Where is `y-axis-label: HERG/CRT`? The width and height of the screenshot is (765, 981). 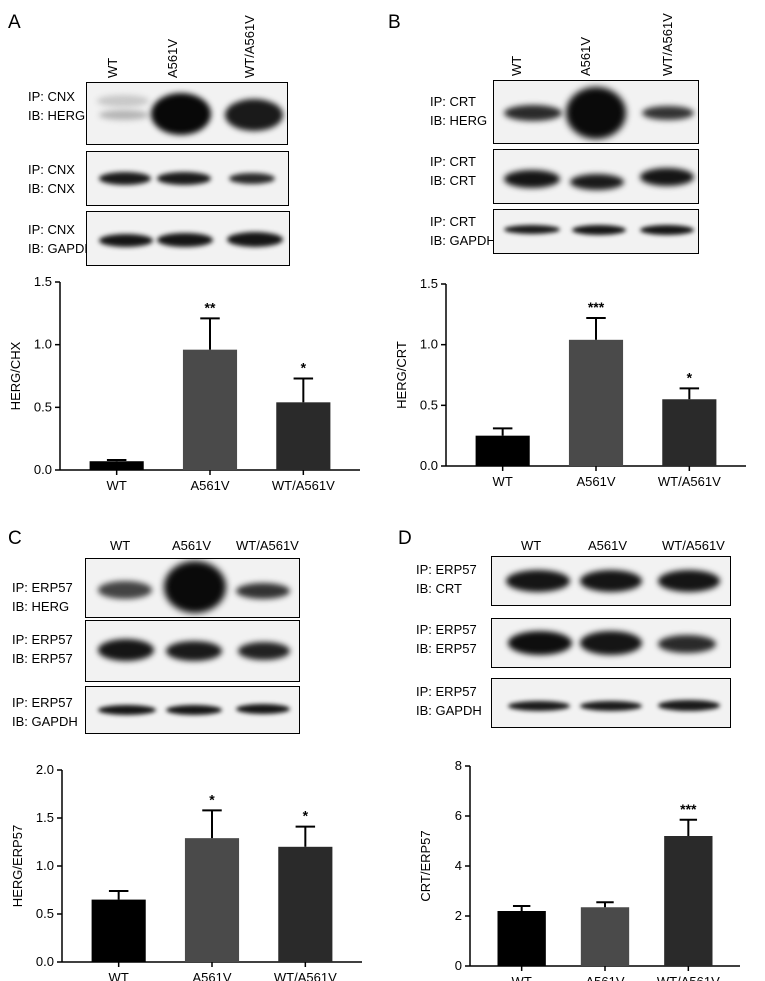
y-axis-label: HERG/CRT is located at coordinates (401, 375).